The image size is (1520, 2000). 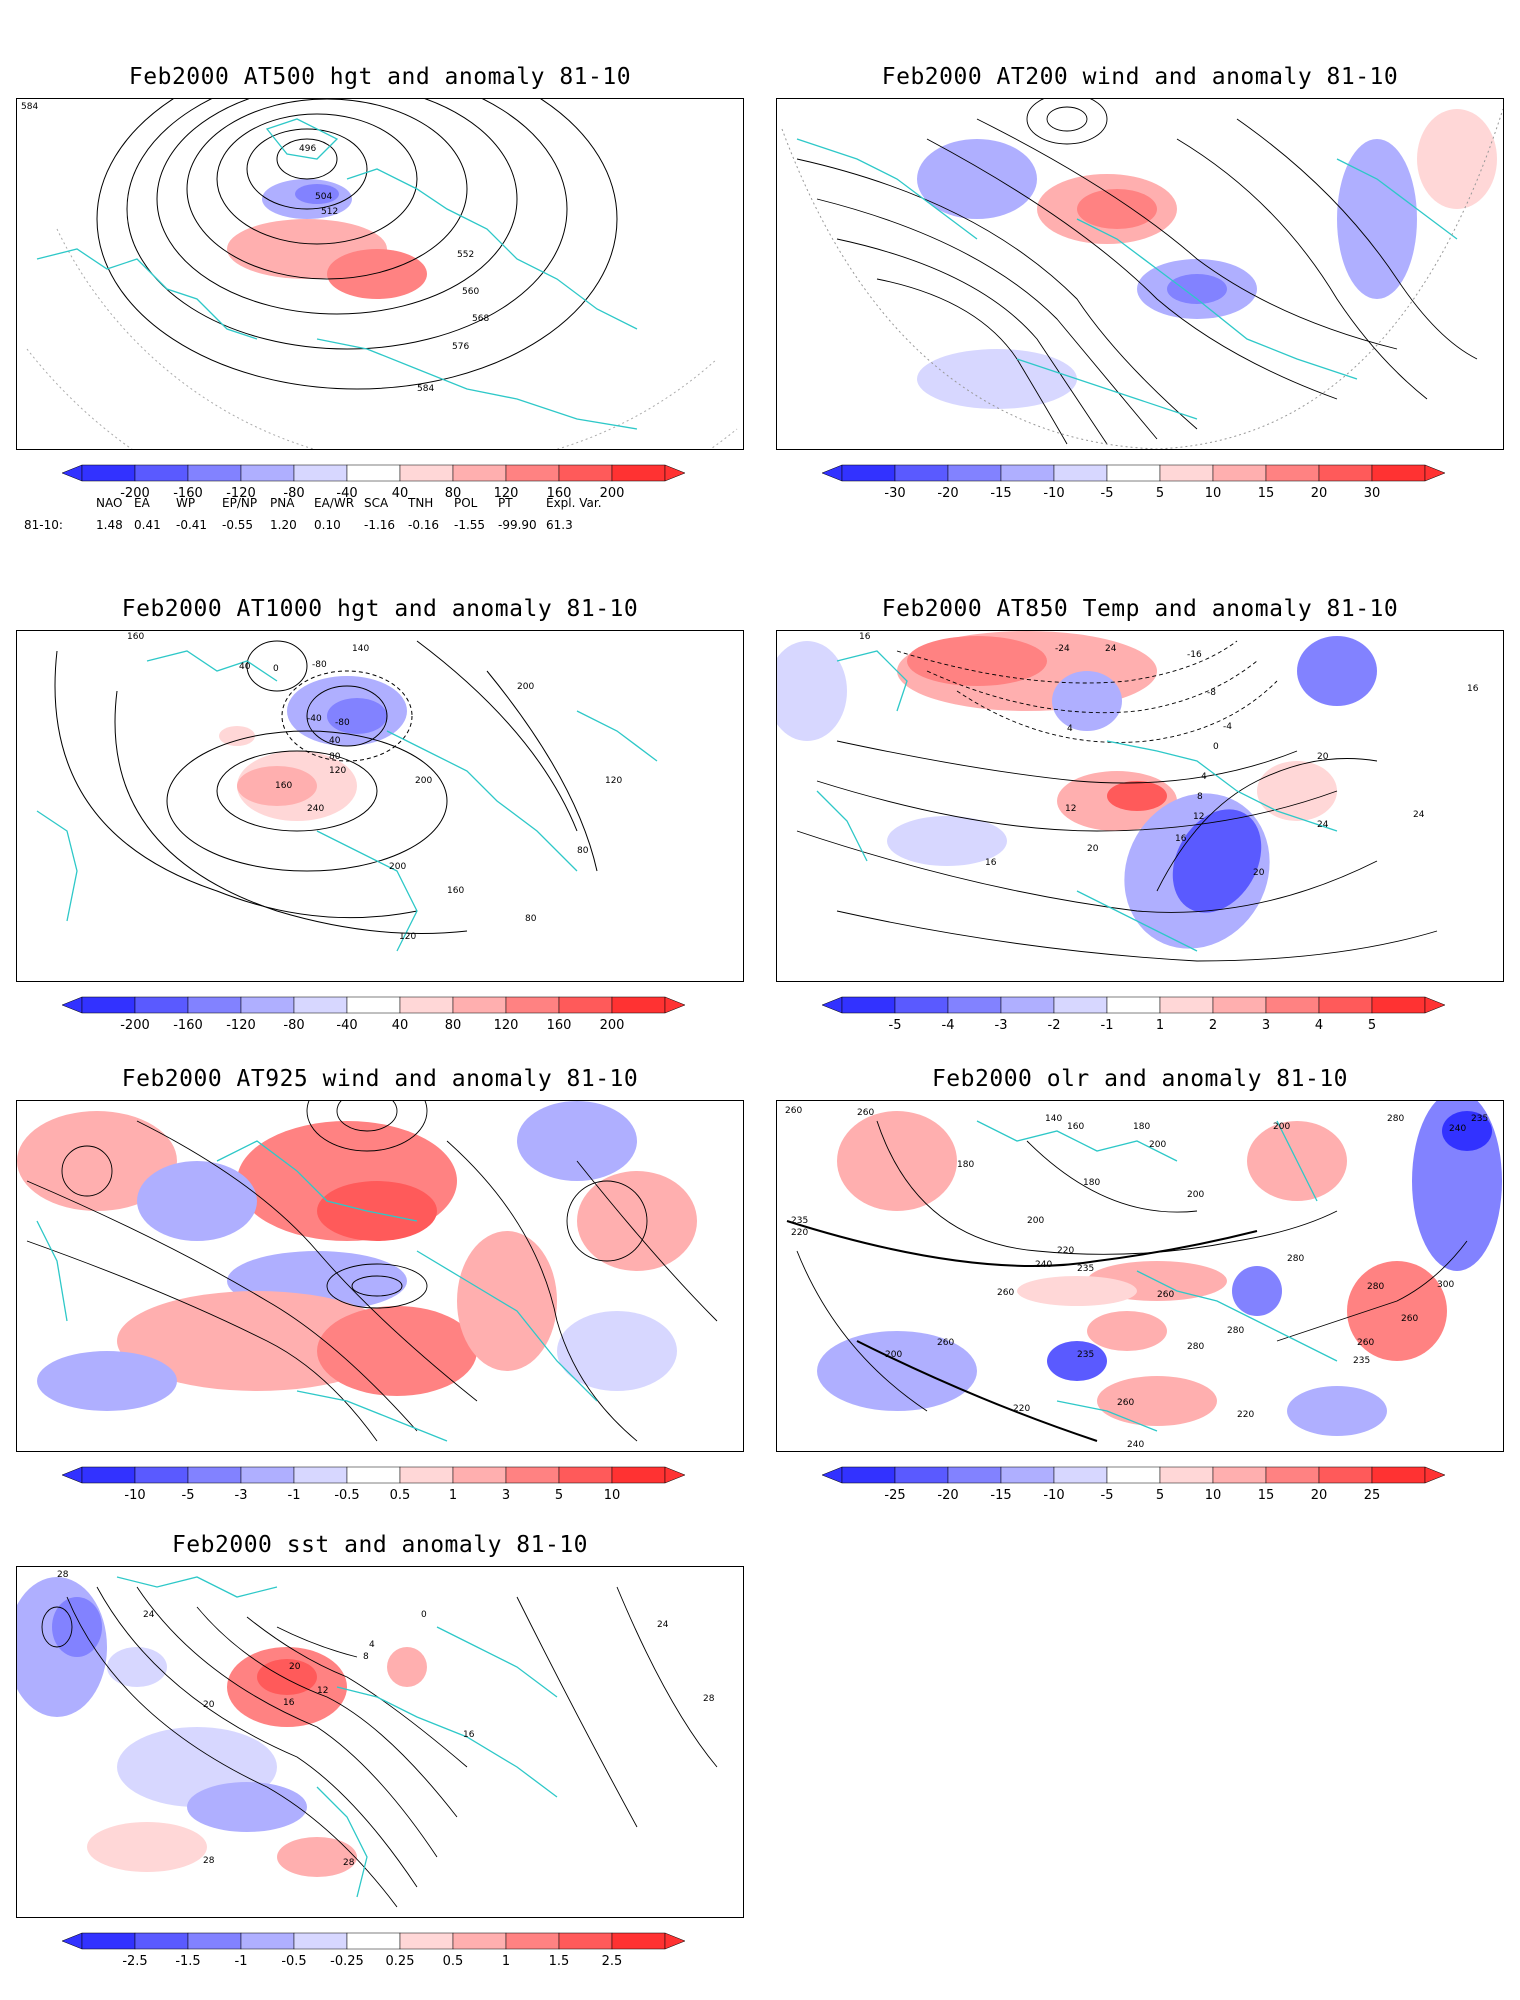 I want to click on colorbar-tick-label: 0.5, so click(x=453, y=1961).